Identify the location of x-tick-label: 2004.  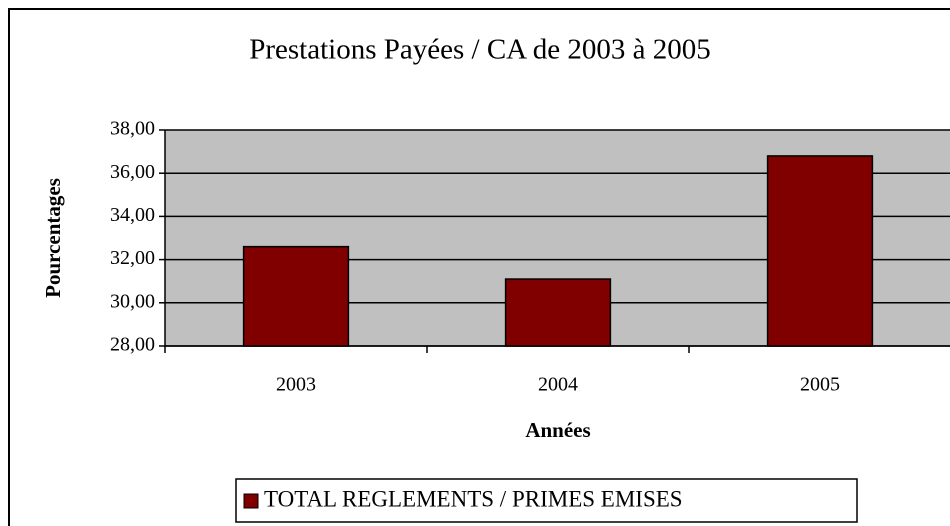
(558, 385).